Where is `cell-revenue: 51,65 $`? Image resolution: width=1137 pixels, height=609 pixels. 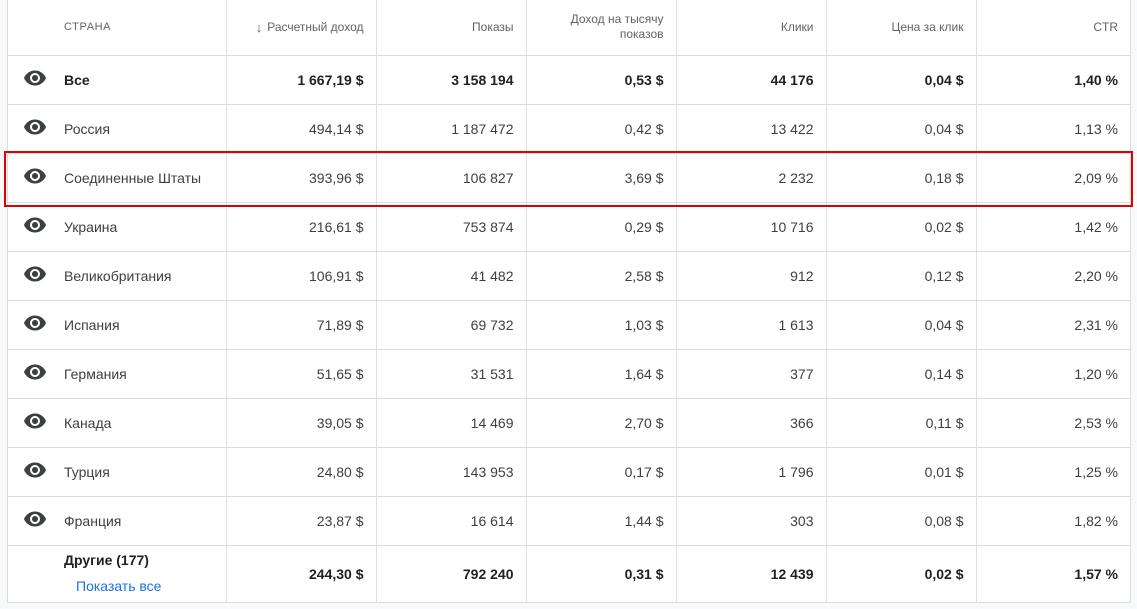 cell-revenue: 51,65 $ is located at coordinates (300, 374).